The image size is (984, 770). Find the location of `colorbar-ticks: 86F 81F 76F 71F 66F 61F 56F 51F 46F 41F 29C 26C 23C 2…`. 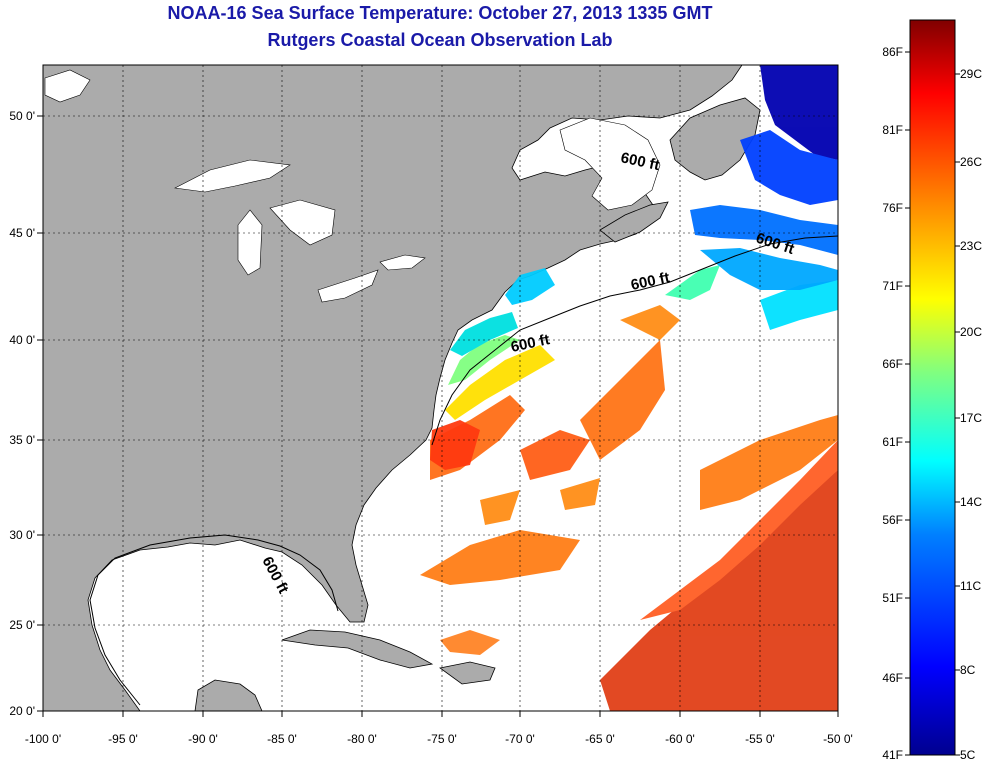

colorbar-ticks: 86F 81F 76F 71F 66F 61F 56F 51F 46F 41F 29C 26C 23C 2… is located at coordinates (932, 403).